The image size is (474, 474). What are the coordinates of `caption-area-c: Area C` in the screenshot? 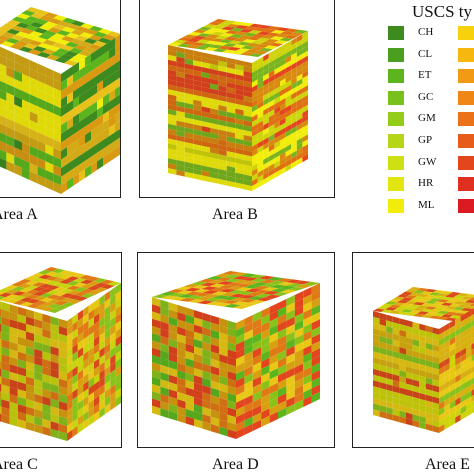 It's located at (19, 464).